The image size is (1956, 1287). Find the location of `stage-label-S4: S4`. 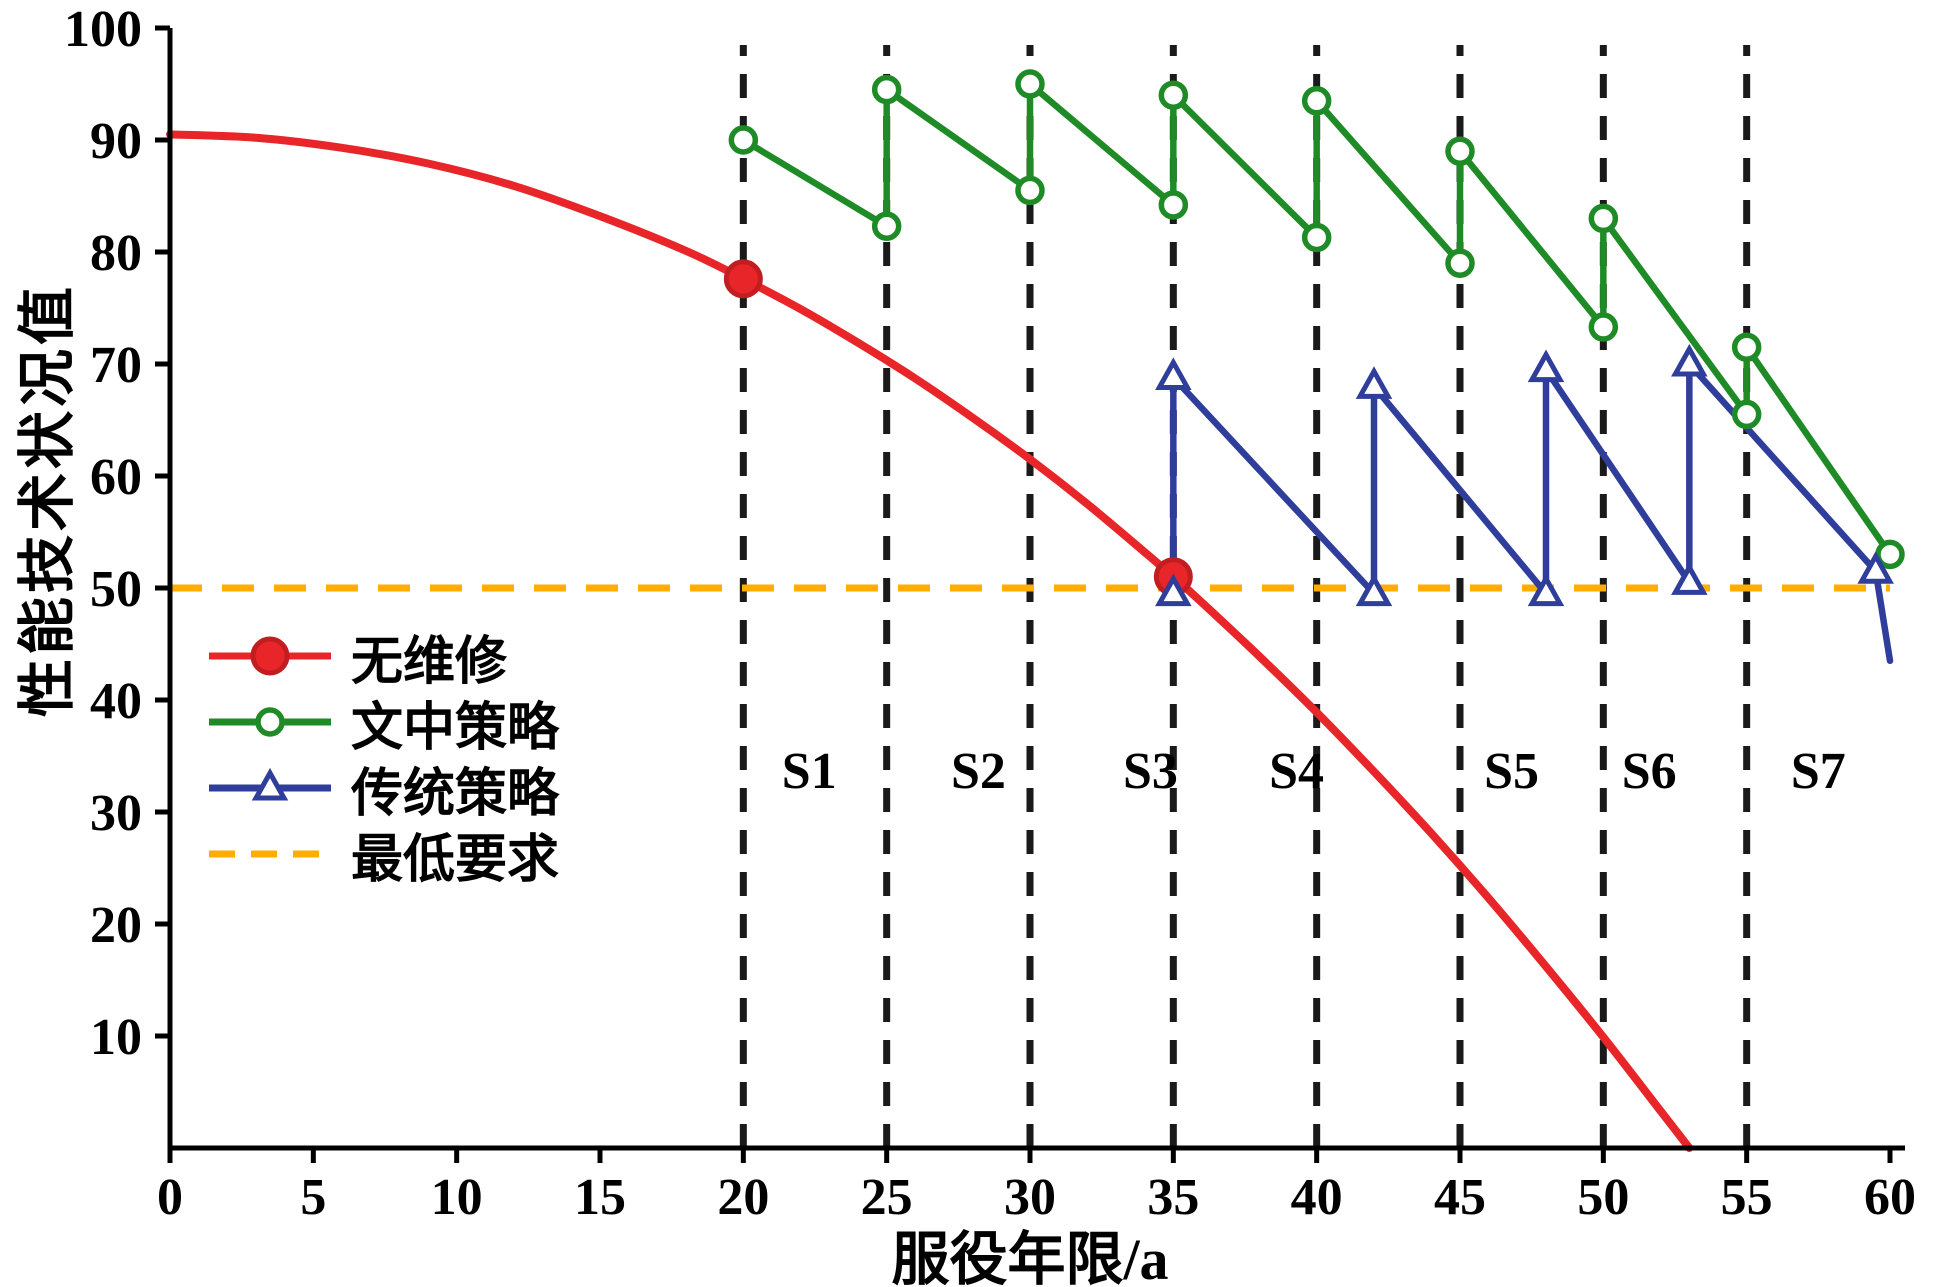

stage-label-S4: S4 is located at coordinates (1296, 771).